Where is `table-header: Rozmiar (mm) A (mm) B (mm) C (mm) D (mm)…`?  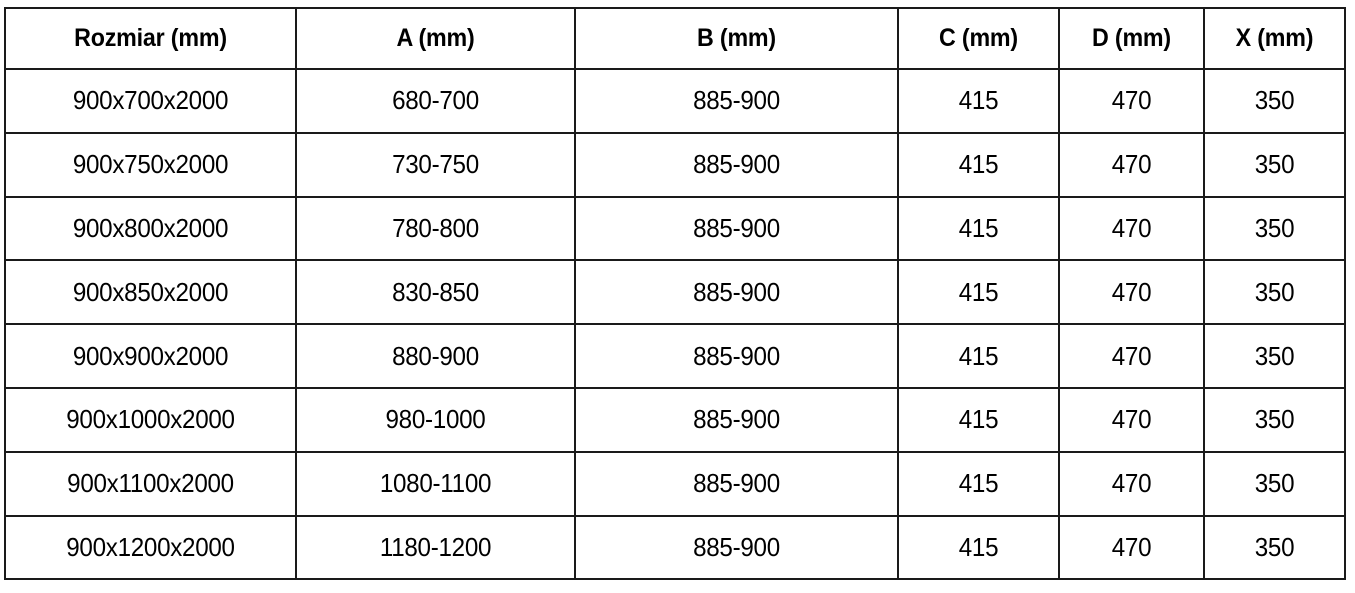
table-header: Rozmiar (mm) A (mm) B (mm) C (mm) D (mm)… is located at coordinates (675, 38).